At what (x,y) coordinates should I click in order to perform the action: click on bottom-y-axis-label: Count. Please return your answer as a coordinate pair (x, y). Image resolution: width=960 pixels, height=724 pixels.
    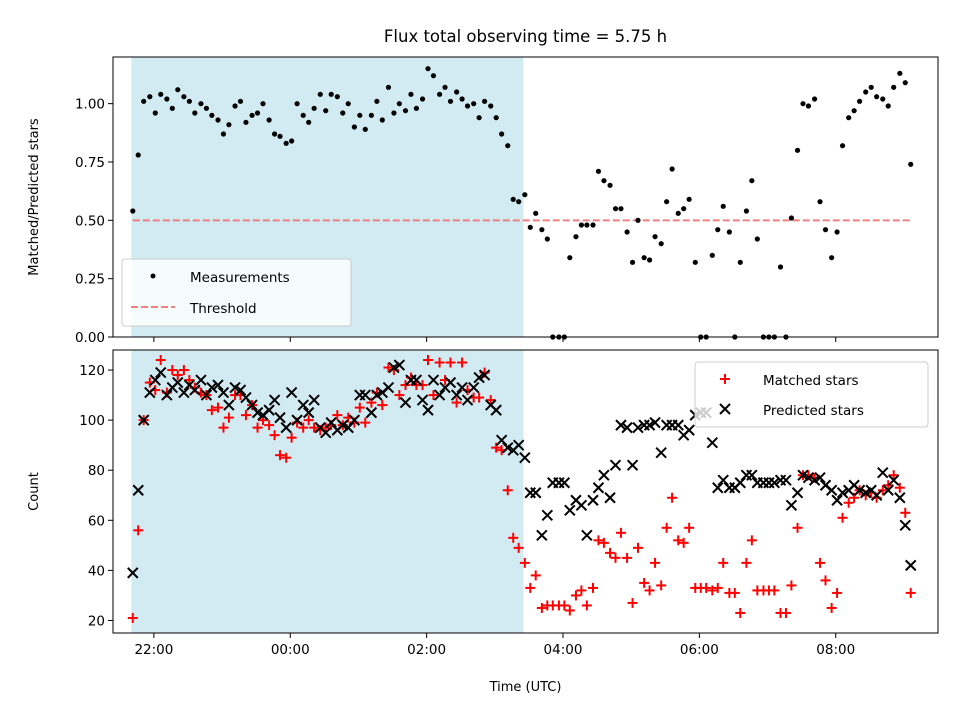
    Looking at the image, I should click on (34, 491).